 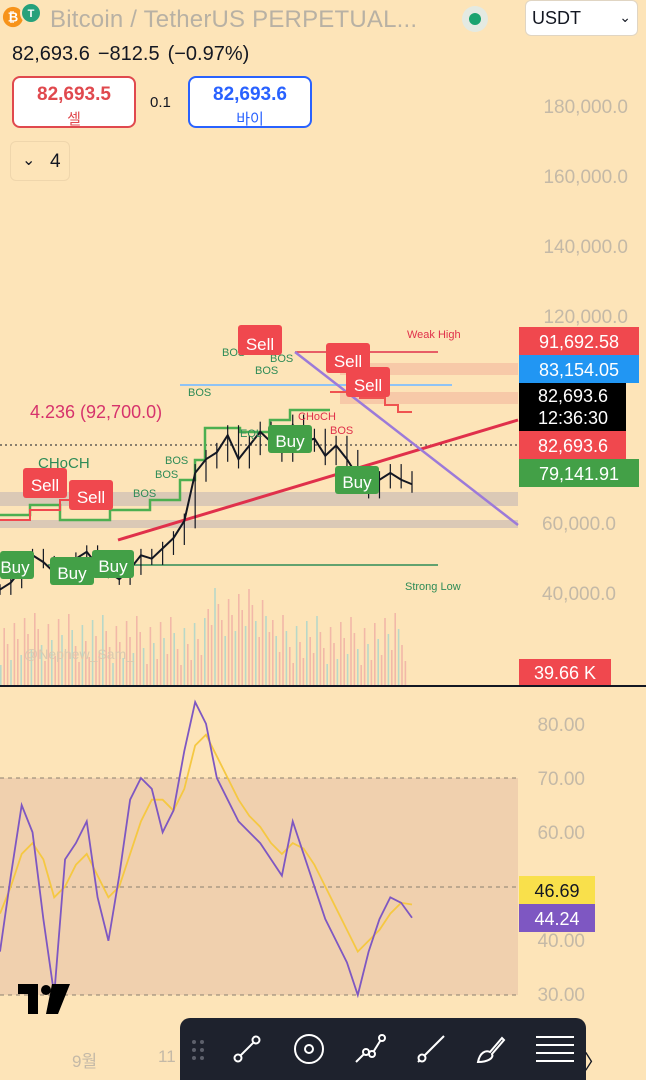 I want to click on price-line, so click(x=206, y=506).